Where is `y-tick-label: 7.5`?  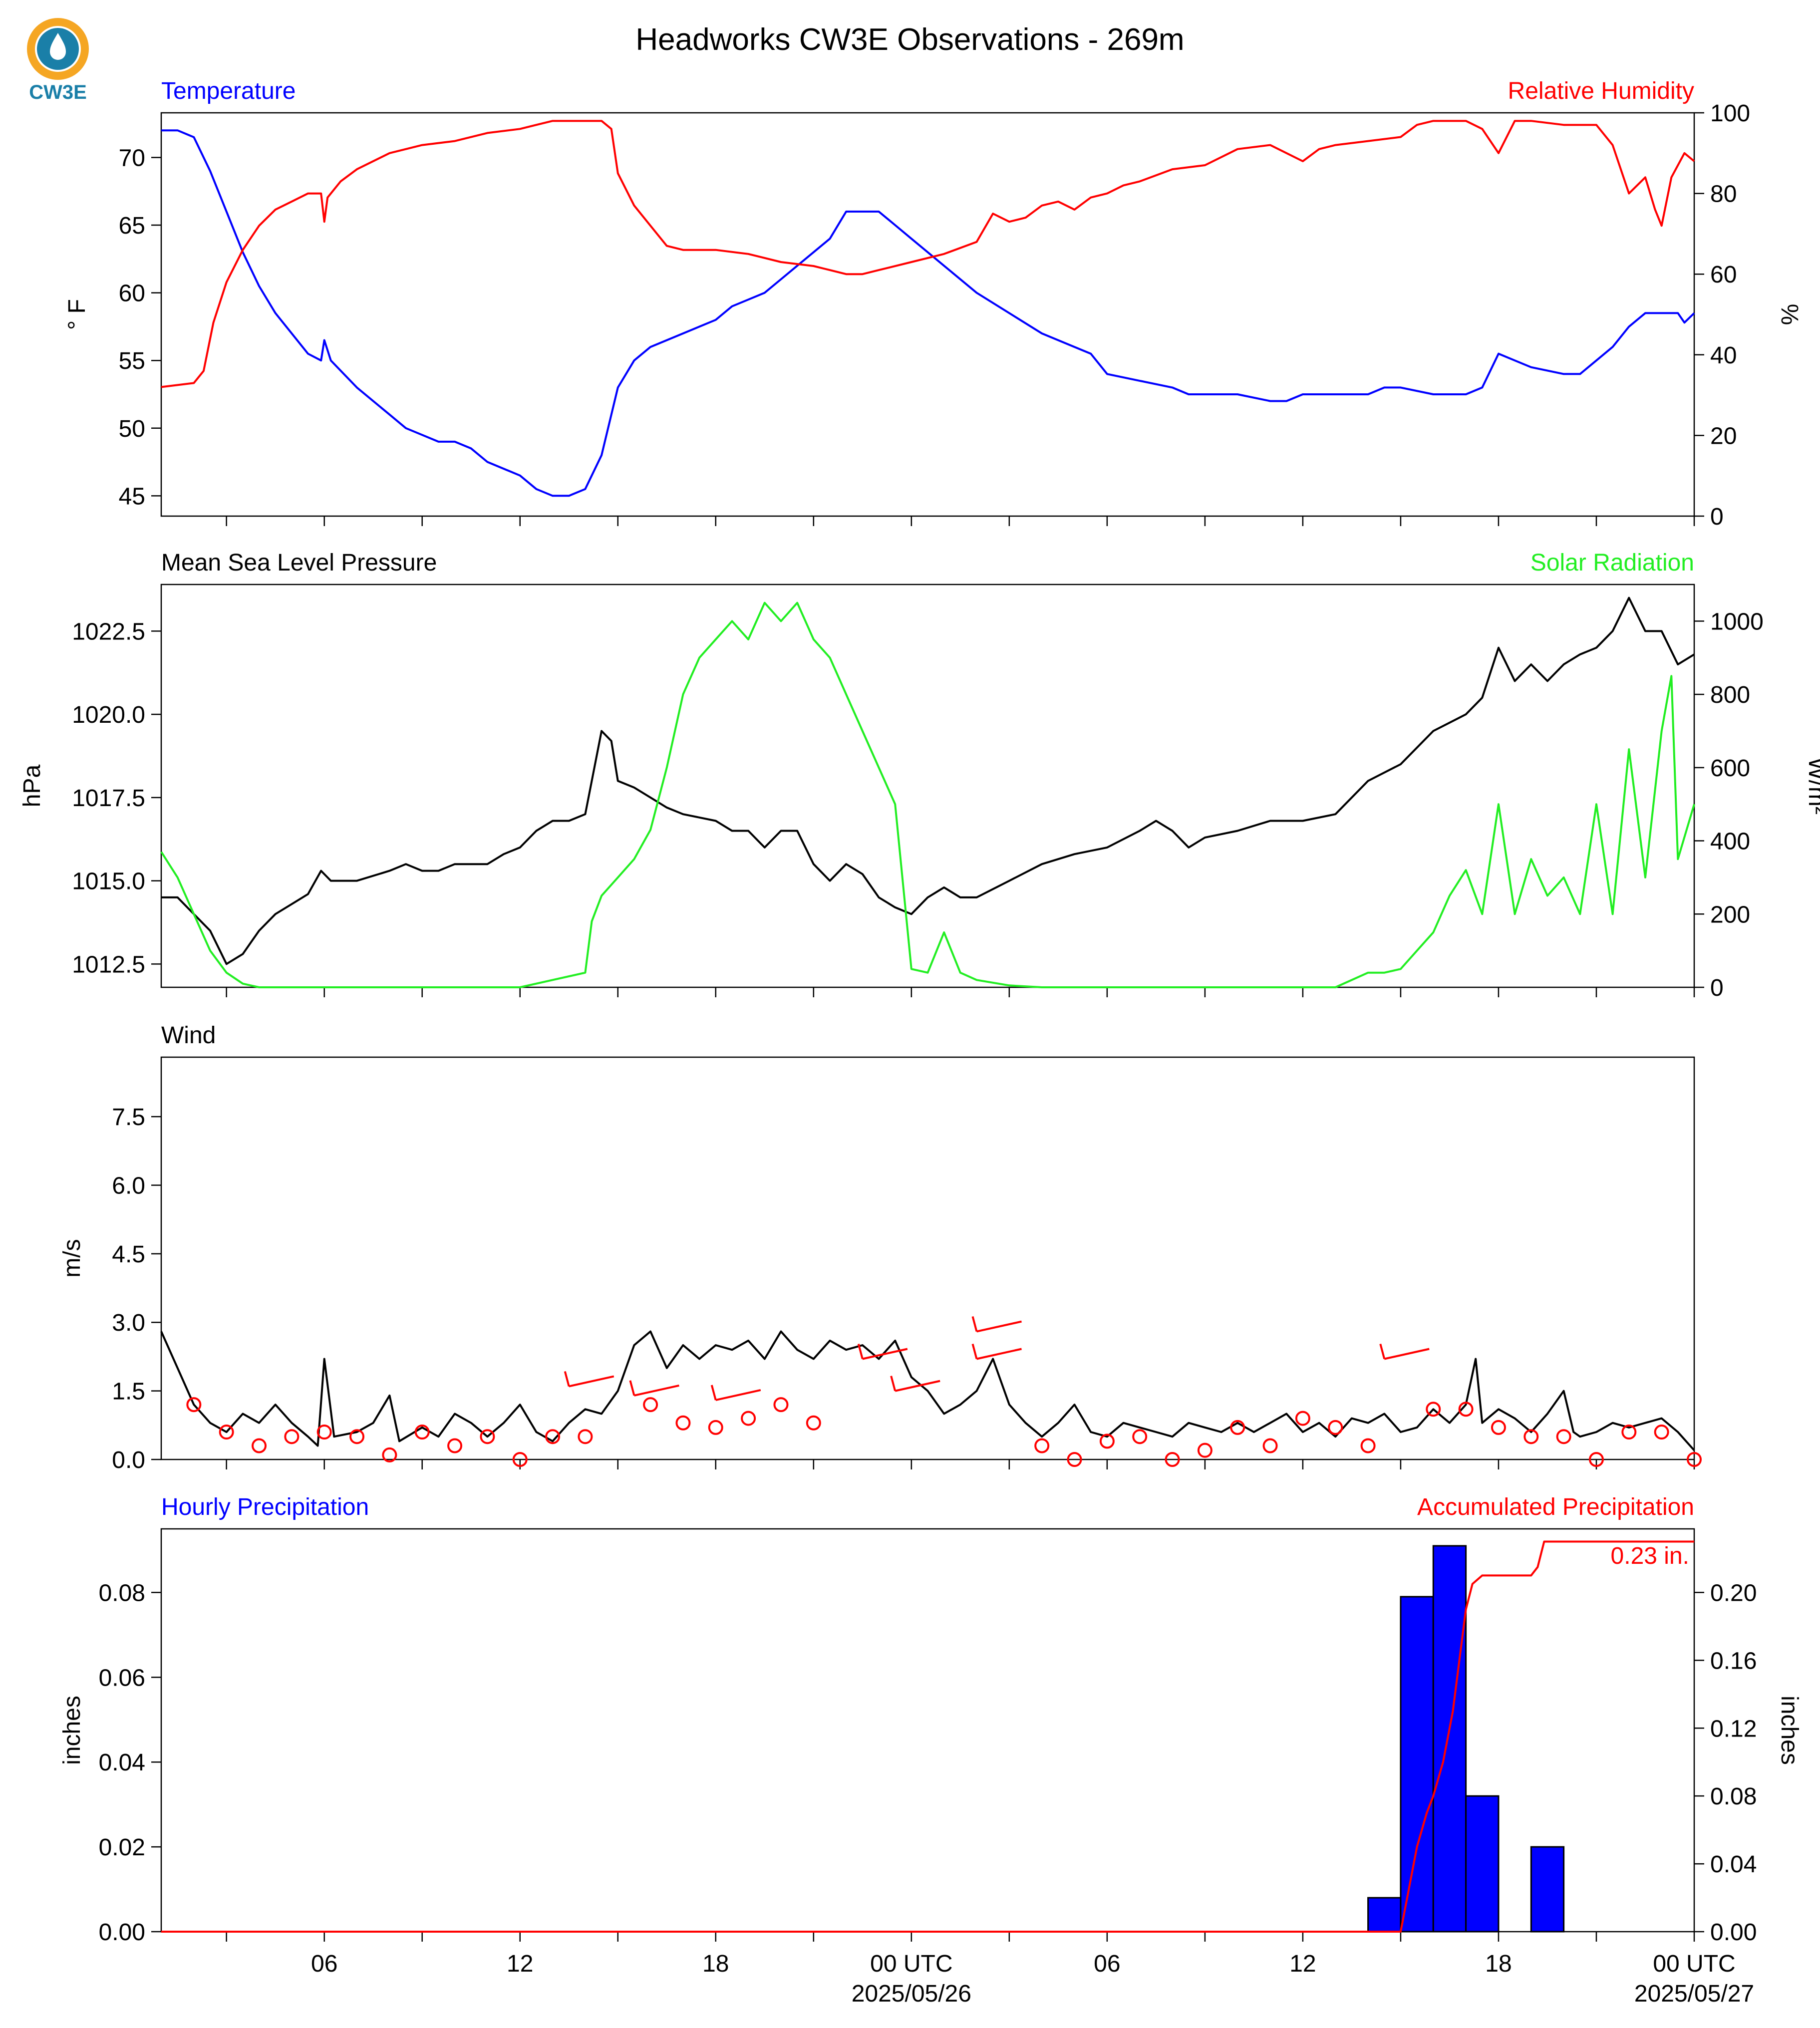 y-tick-label: 7.5 is located at coordinates (128, 1117).